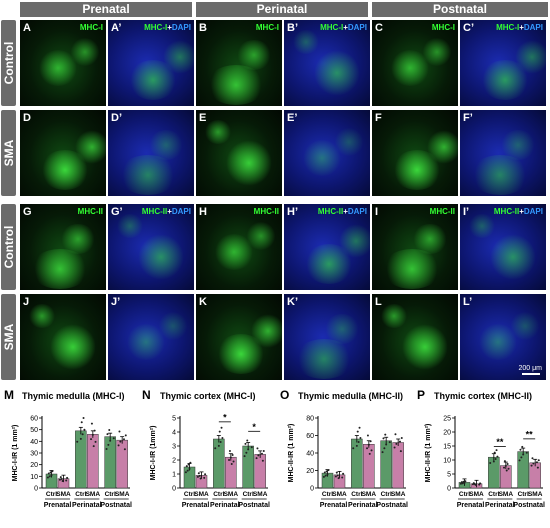 This screenshot has width=550, height=528. I want to click on chart-title-p: Thymic cortex (MHC-II), so click(483, 396).